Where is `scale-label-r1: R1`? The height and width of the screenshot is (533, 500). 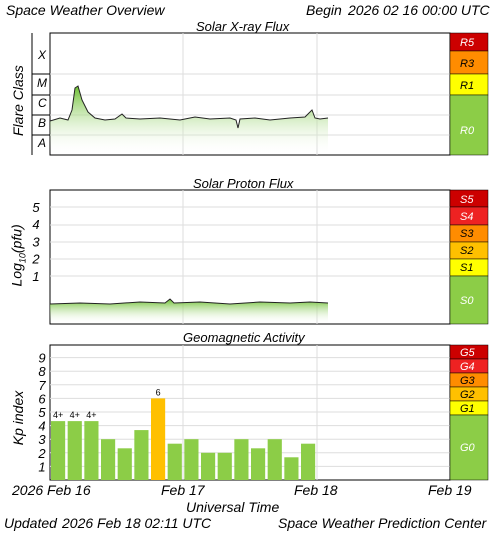 scale-label-r1: R1 is located at coordinates (467, 86).